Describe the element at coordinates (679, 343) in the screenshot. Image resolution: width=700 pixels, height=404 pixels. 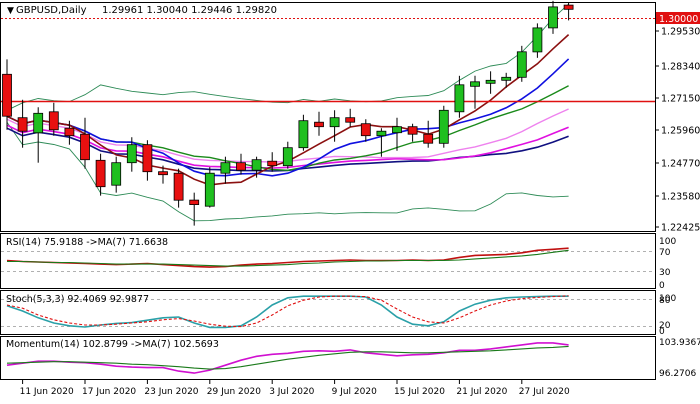
I see `indicator-axis-tick-label: 103.9367` at that location.